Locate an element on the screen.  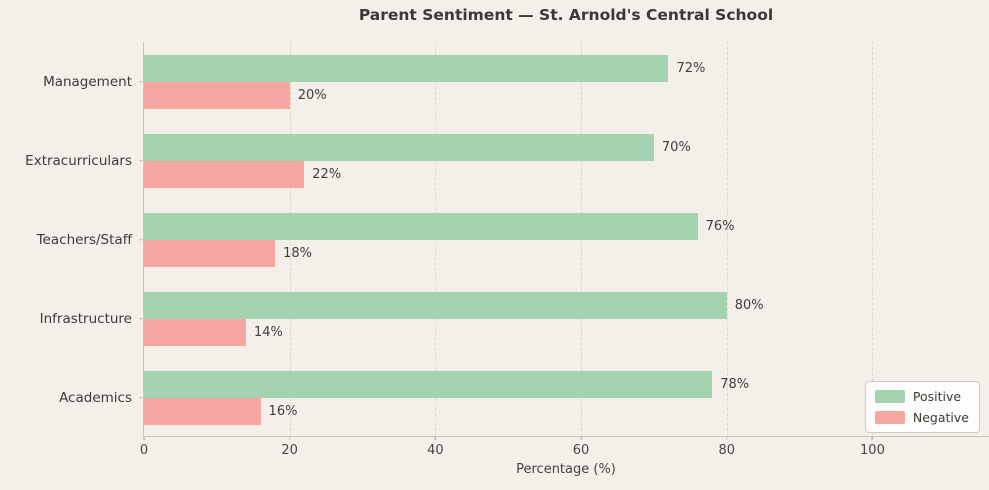
bar-value-label: 20% is located at coordinates (312, 95).